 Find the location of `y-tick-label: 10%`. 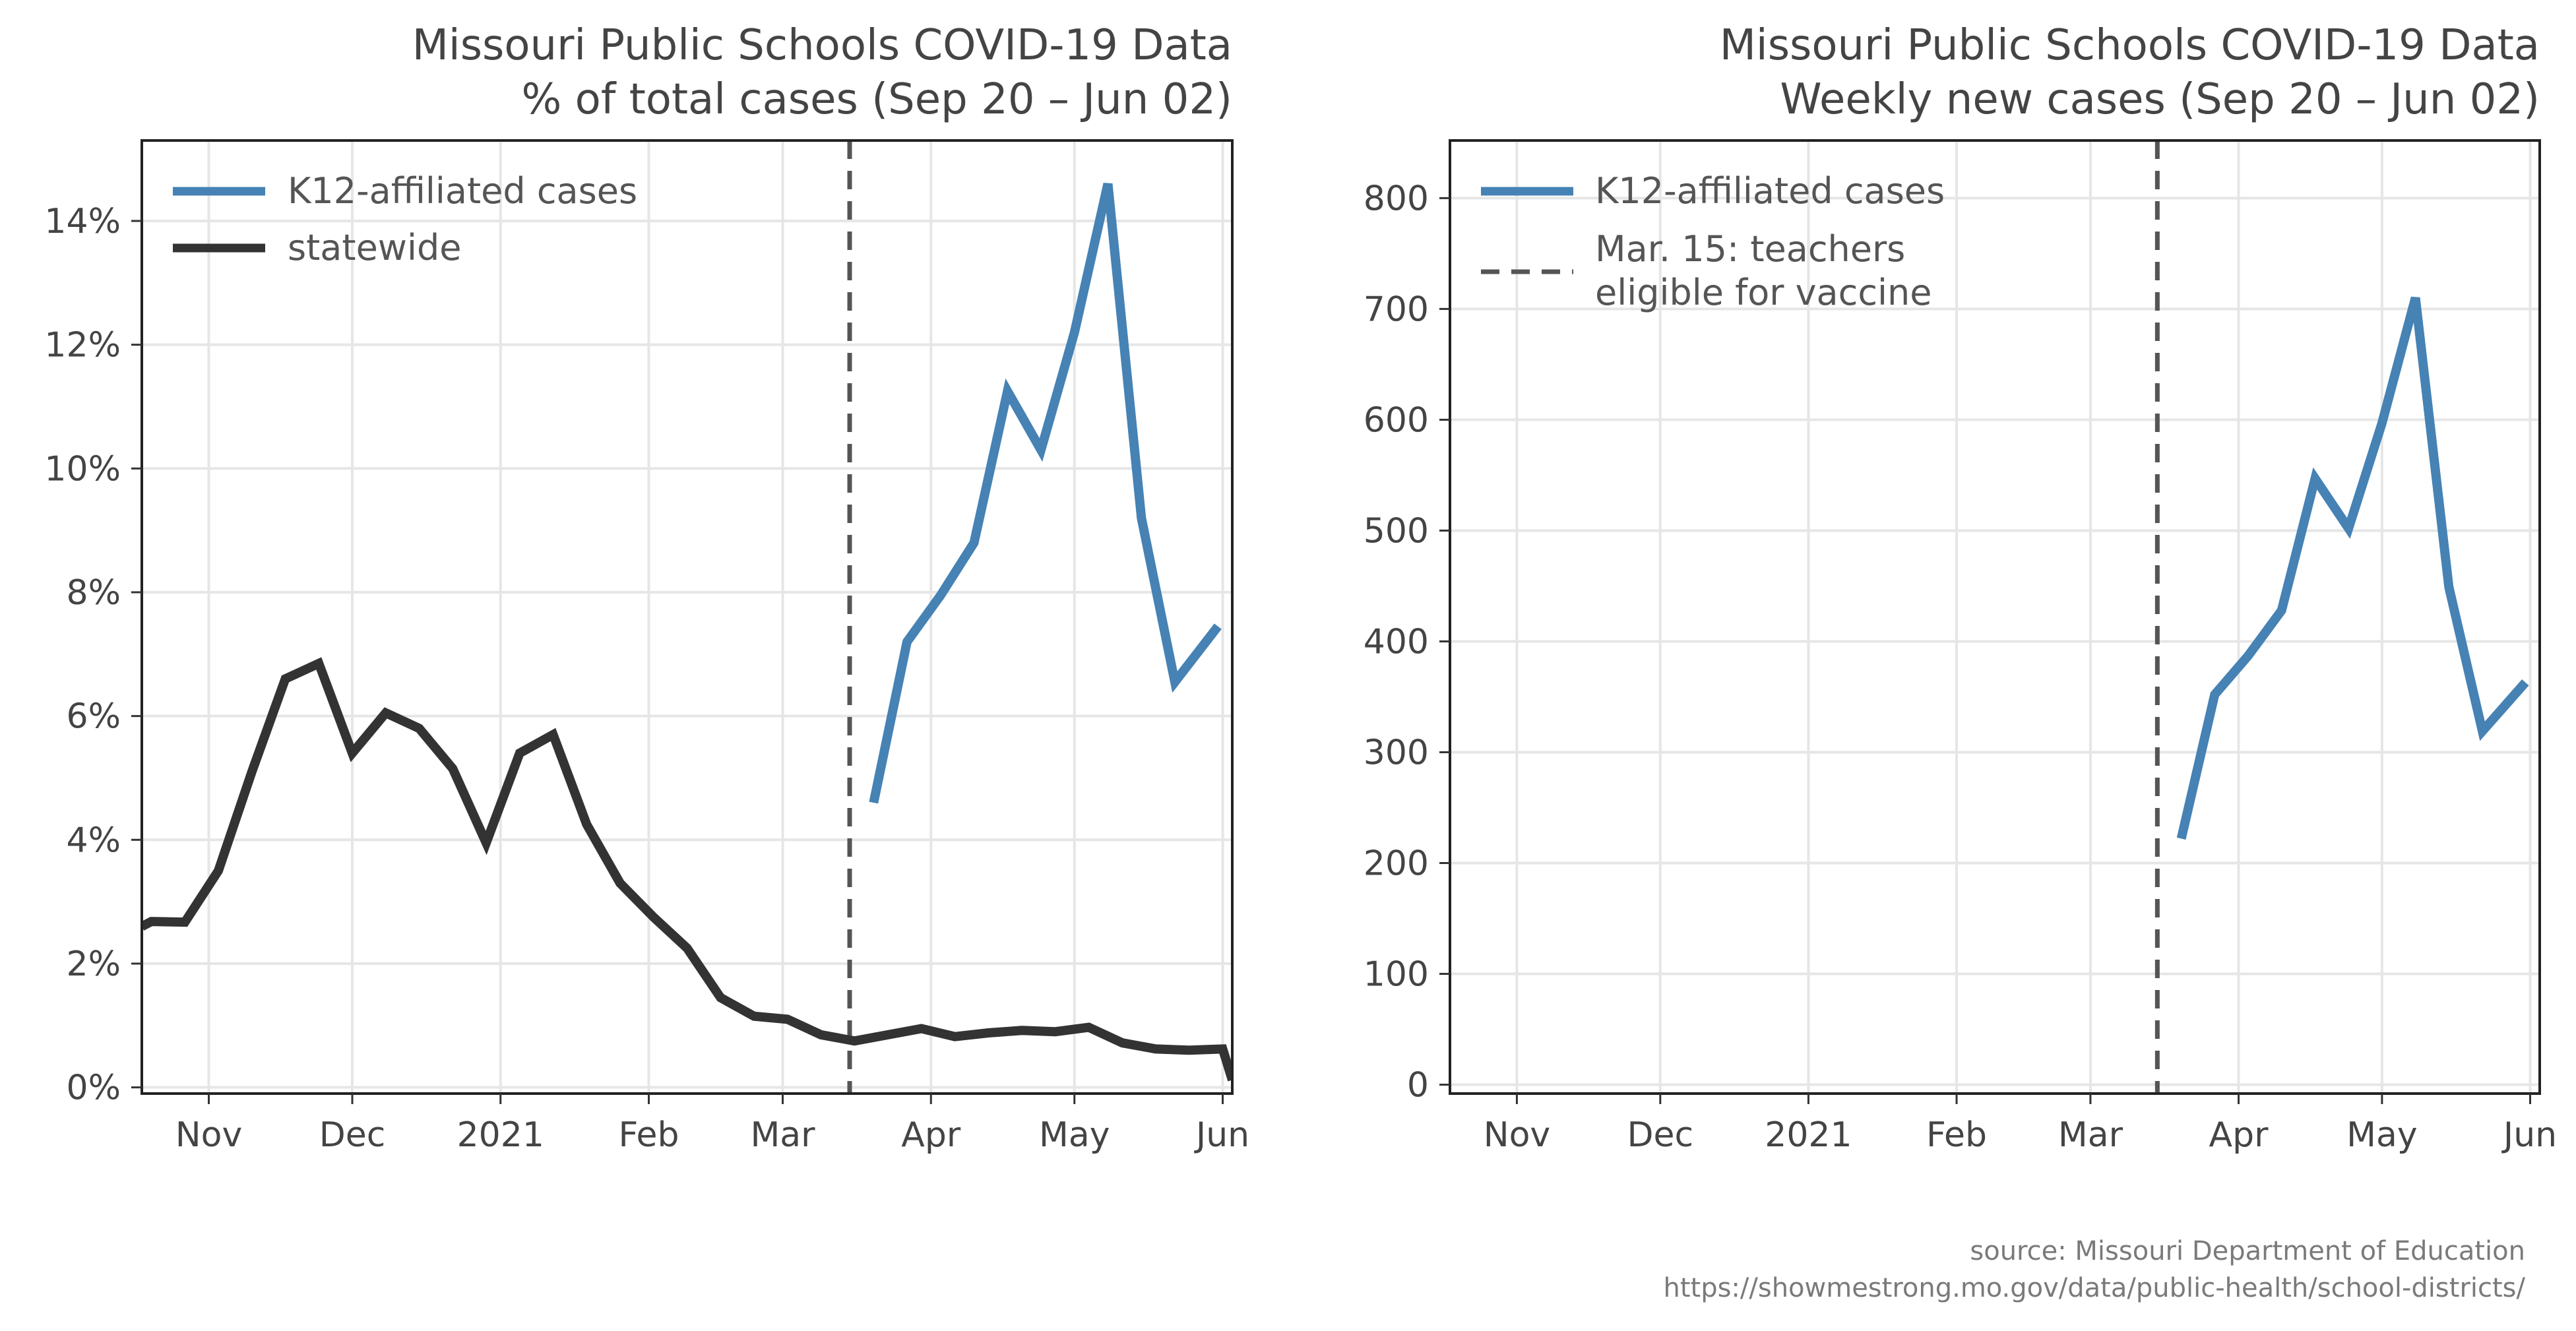

y-tick-label: 10% is located at coordinates (82, 469).